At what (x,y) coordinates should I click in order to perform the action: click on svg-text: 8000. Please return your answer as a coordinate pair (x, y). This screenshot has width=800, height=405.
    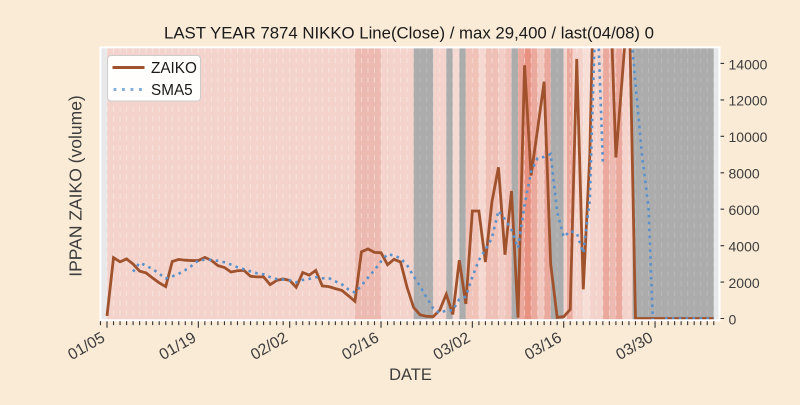
    Looking at the image, I should click on (744, 174).